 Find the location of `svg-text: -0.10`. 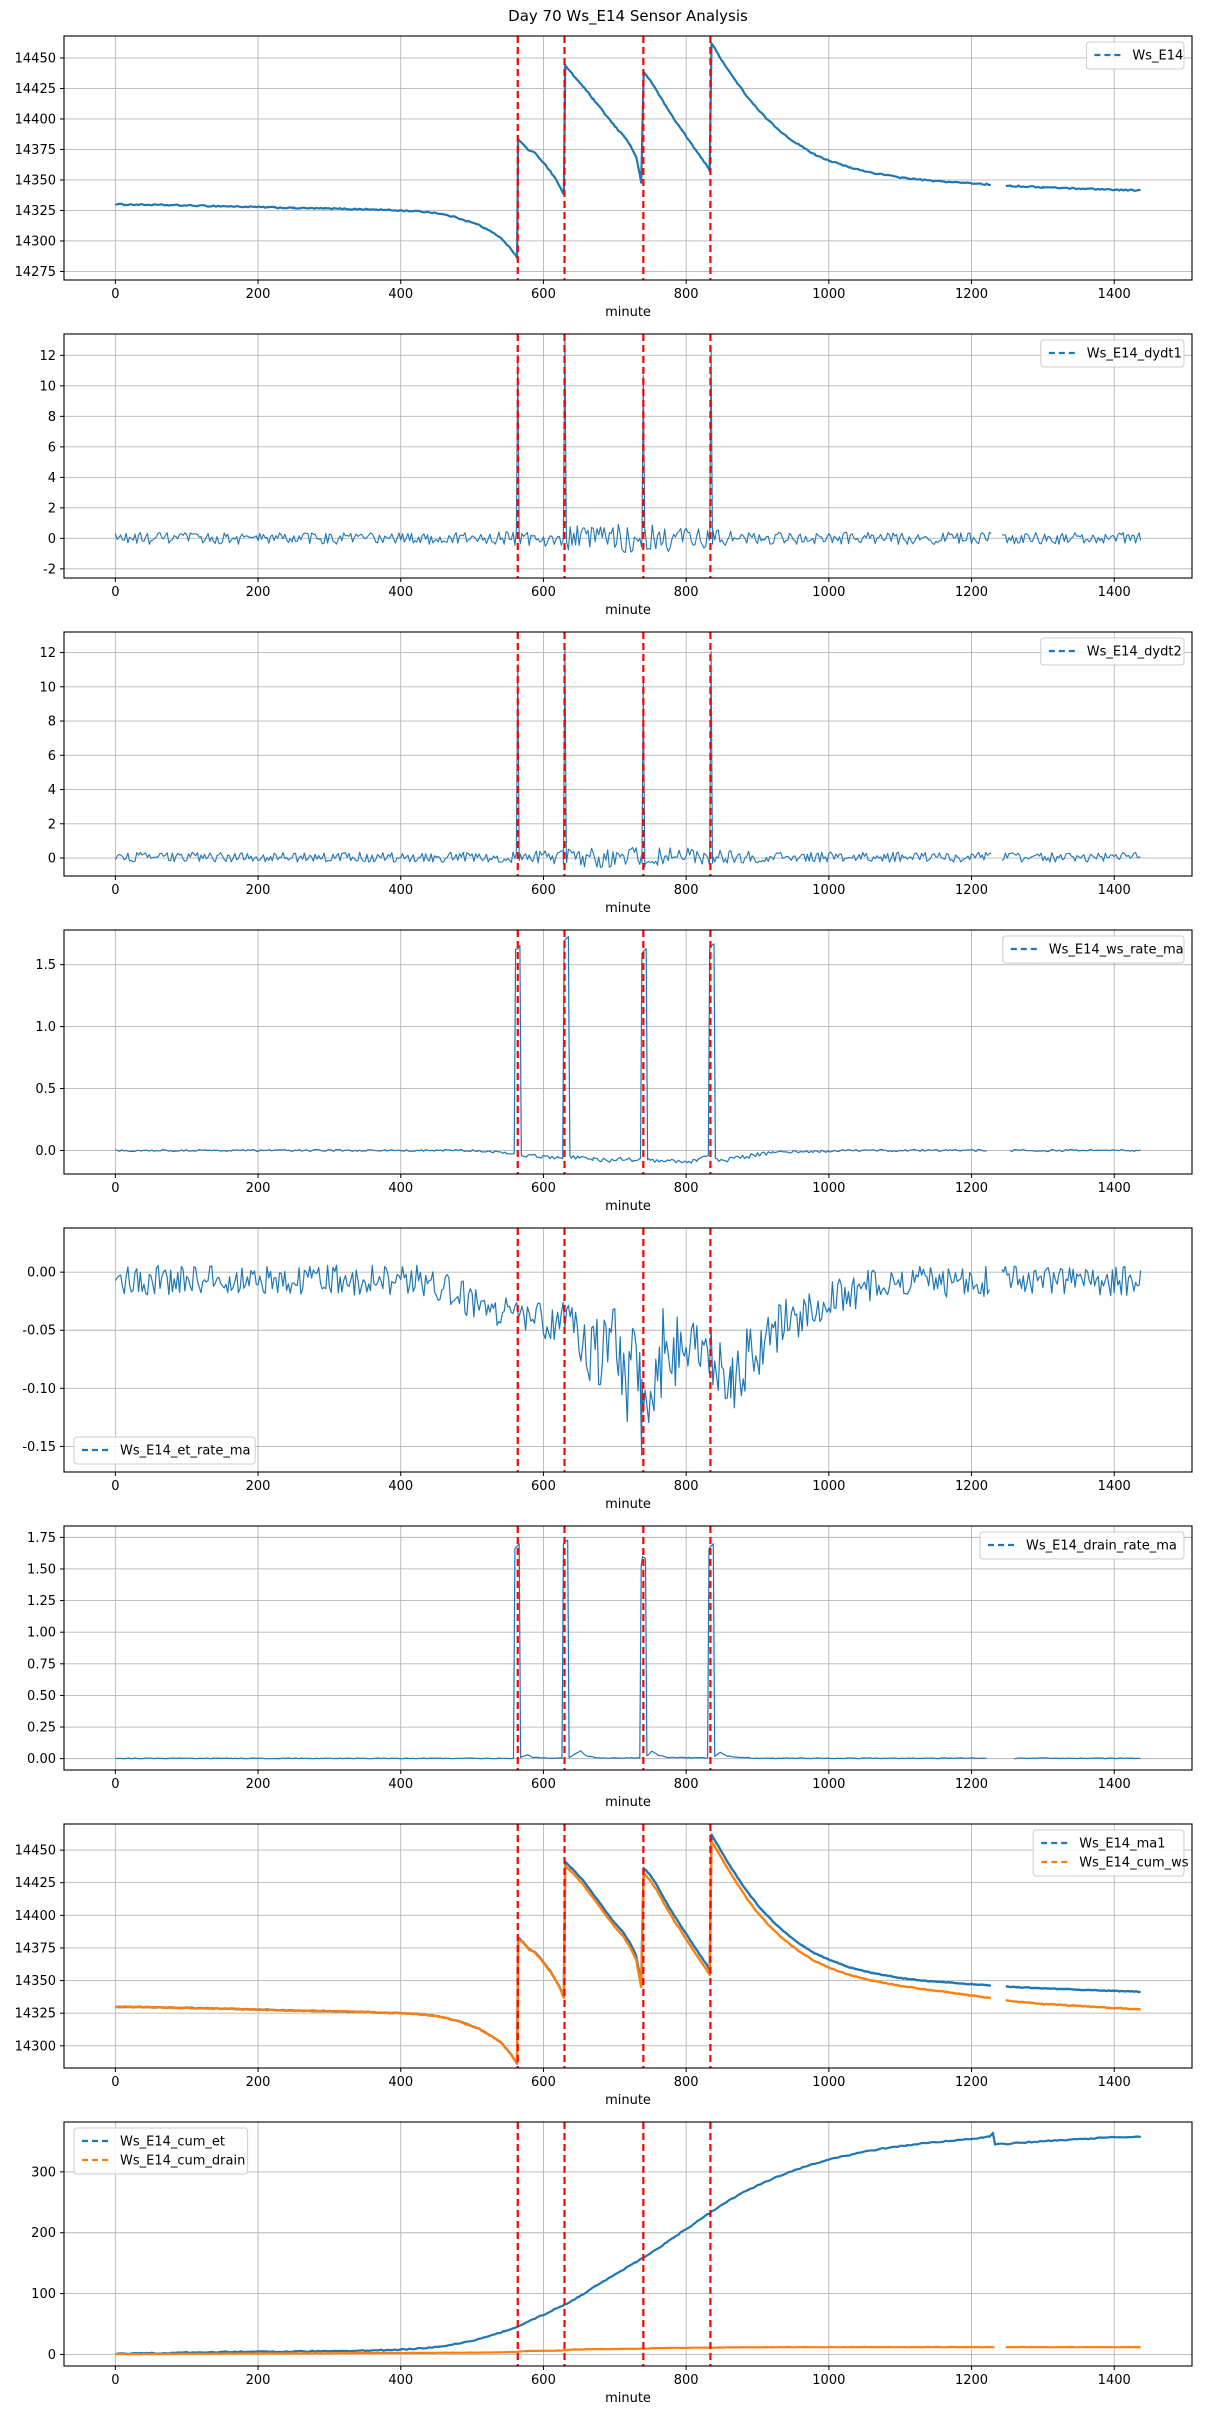

svg-text: -0.10 is located at coordinates (39, 1389).